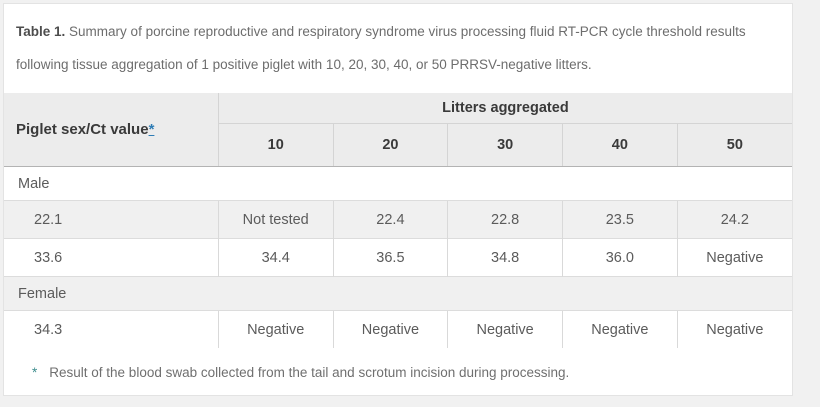 This screenshot has width=820, height=407. What do you see at coordinates (111, 329) in the screenshot?
I see `ct-value-cell: 34.3` at bounding box center [111, 329].